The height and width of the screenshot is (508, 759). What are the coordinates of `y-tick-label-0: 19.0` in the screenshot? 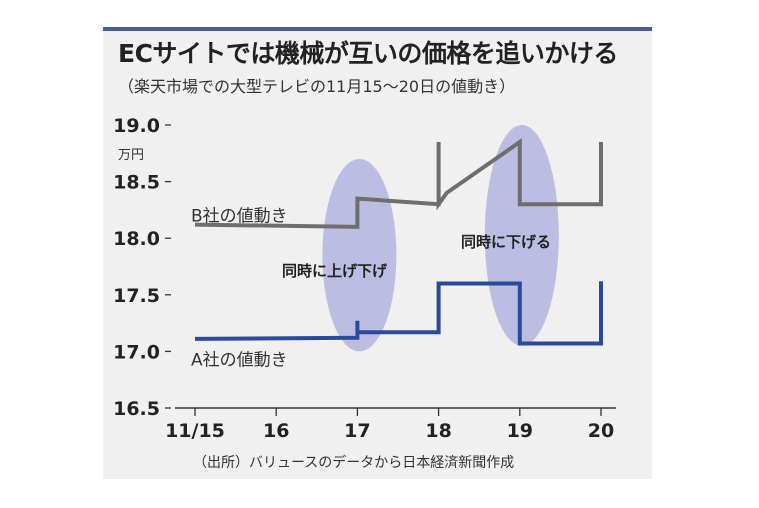 It's located at (136, 126).